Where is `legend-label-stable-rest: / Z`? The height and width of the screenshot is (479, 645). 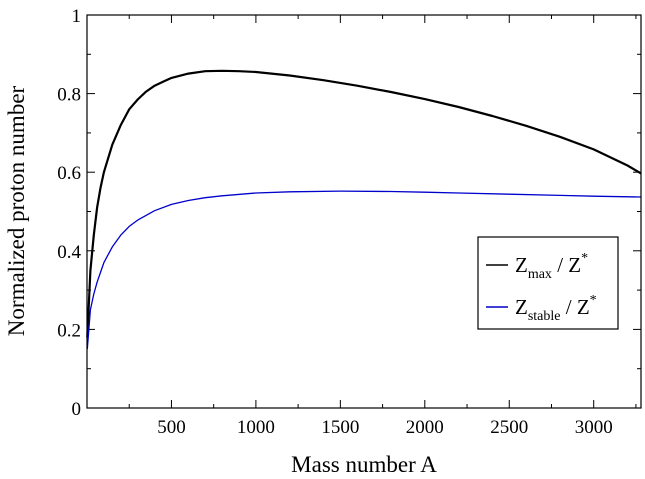
legend-label-stable-rest: / Z is located at coordinates (574, 307).